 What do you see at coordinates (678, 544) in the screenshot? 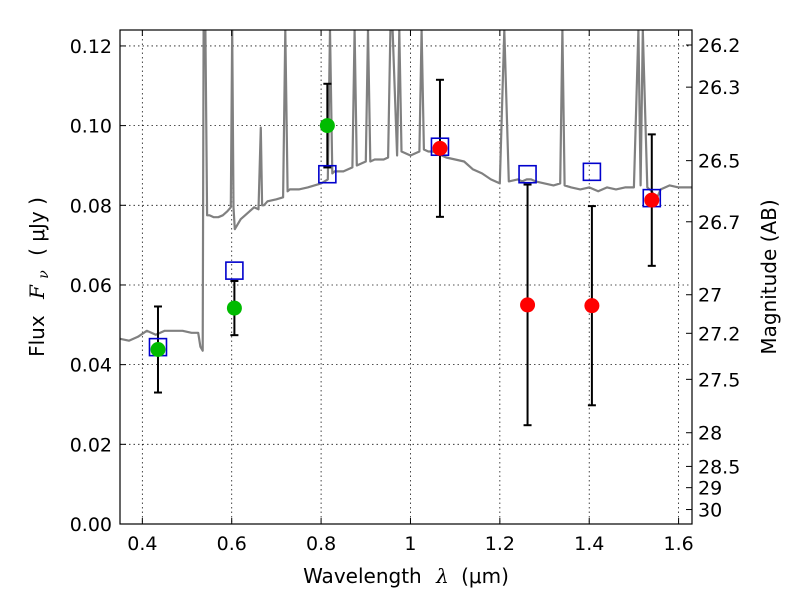
I see `x-tick-label: 1.6` at bounding box center [678, 544].